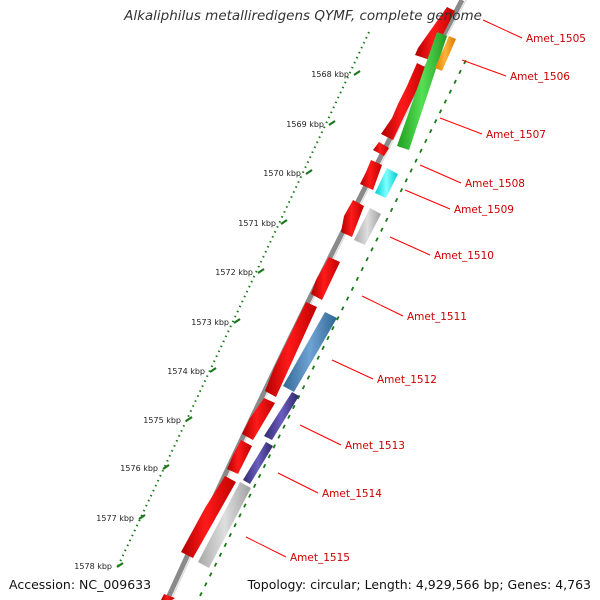  I want to click on gene-label: Amet_1508, so click(495, 184).